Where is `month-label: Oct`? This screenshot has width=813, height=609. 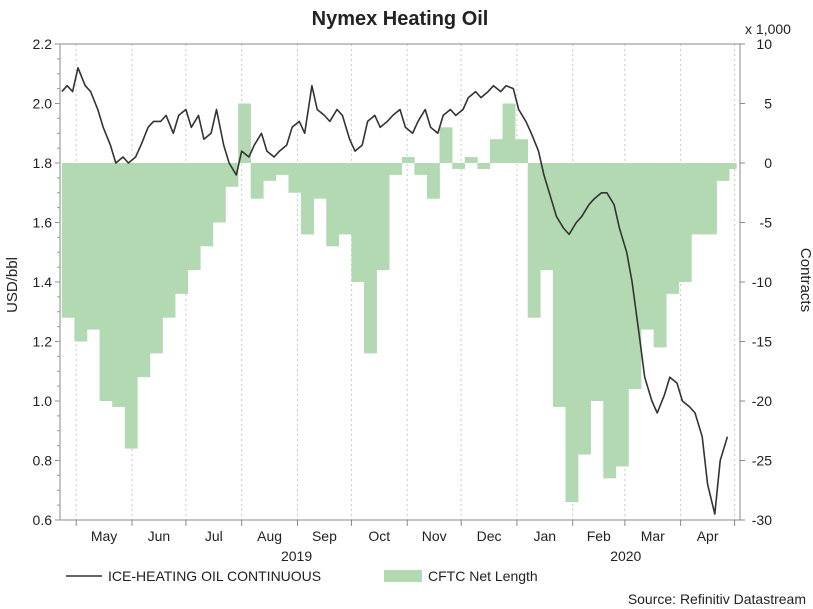
month-label: Oct is located at coordinates (379, 536).